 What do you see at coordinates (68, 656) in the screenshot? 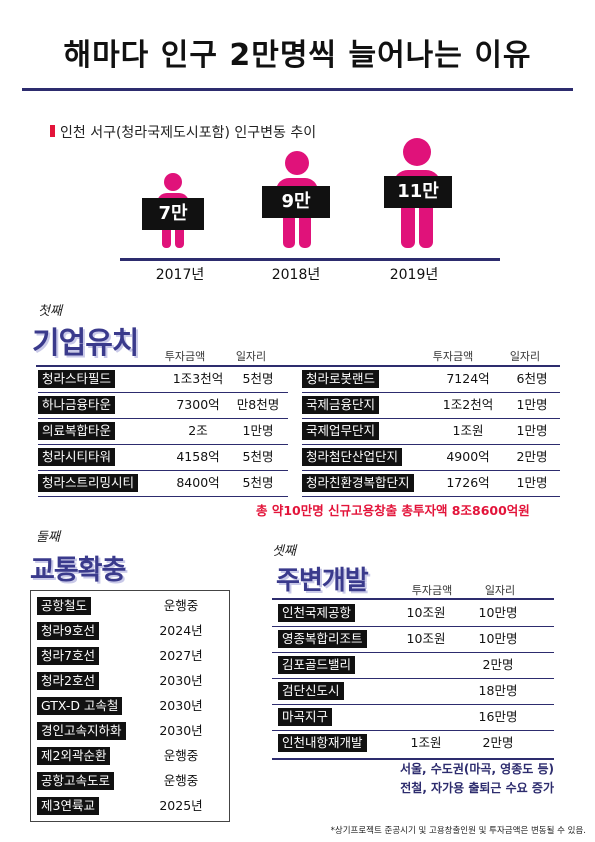
I see `transport-route-name: 청라7호선` at bounding box center [68, 656].